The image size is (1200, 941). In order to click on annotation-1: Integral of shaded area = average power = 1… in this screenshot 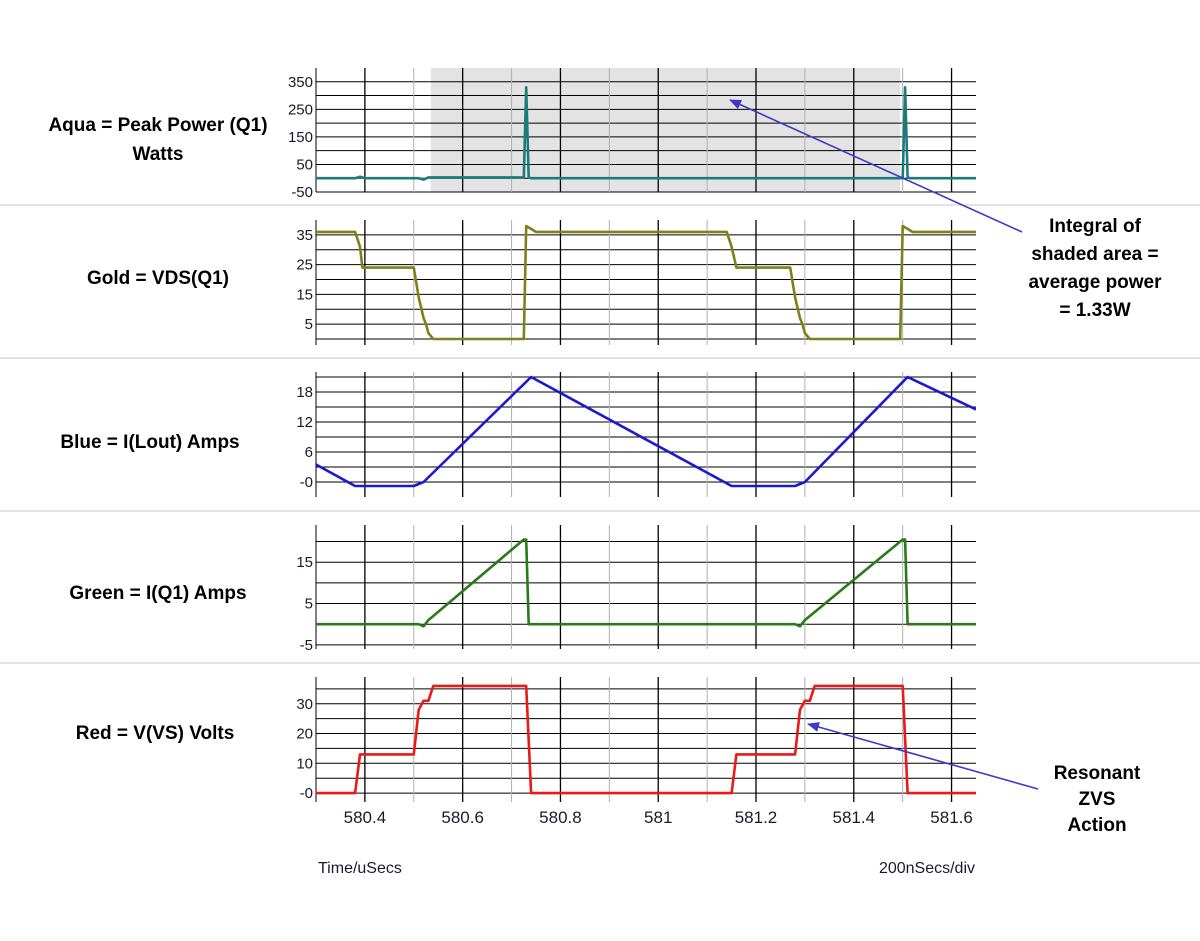, I will do `click(945, 210)`.